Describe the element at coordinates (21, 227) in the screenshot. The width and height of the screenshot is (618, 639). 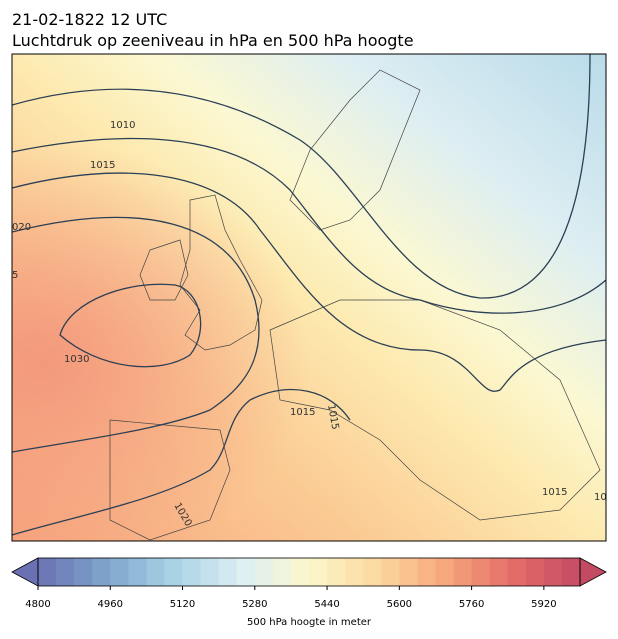
I see `contour-label: 020` at that location.